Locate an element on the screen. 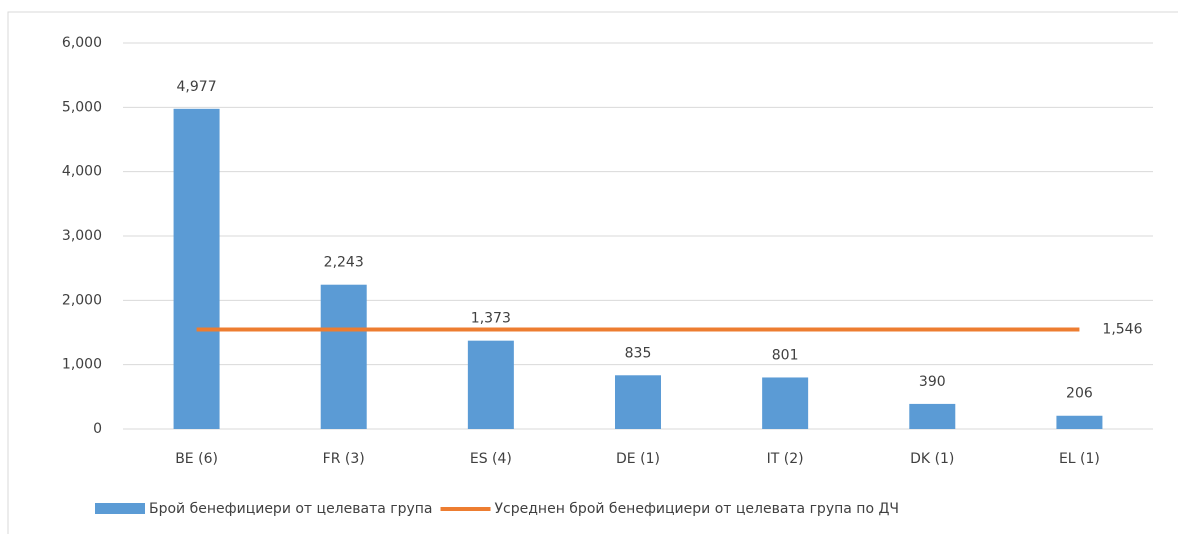  x-tick-label: ES (4) is located at coordinates (491, 459).